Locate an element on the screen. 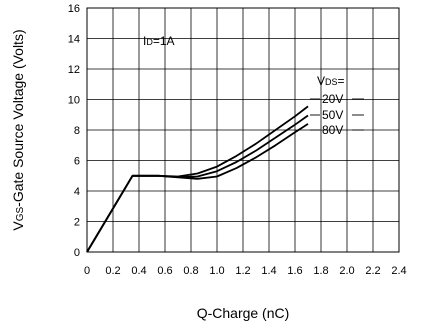 This screenshot has width=436, height=330. y-tick-label: 2 is located at coordinates (77, 223).